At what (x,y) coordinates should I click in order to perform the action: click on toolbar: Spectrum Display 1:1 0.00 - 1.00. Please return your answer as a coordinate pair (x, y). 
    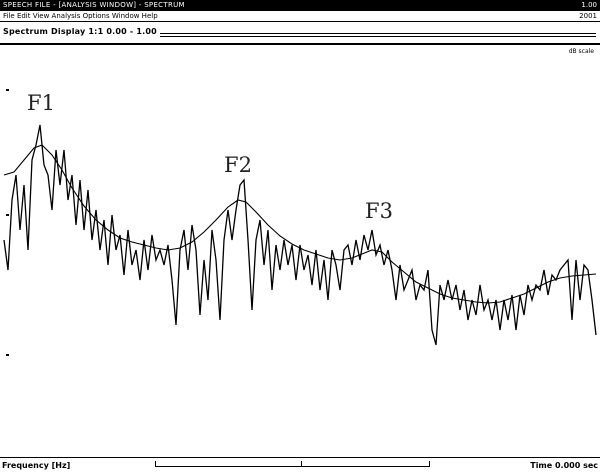
    Looking at the image, I should click on (300, 33).